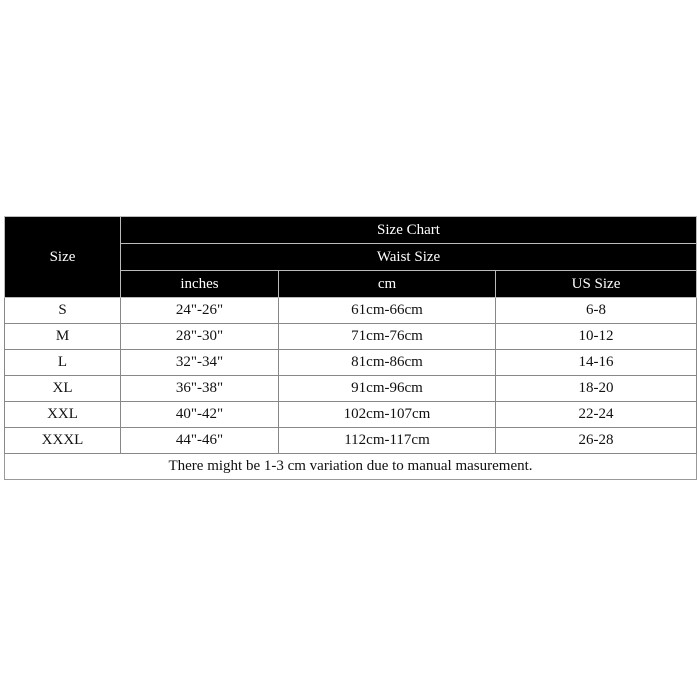 The image size is (700, 700). I want to click on cell-us: 18-20, so click(596, 388).